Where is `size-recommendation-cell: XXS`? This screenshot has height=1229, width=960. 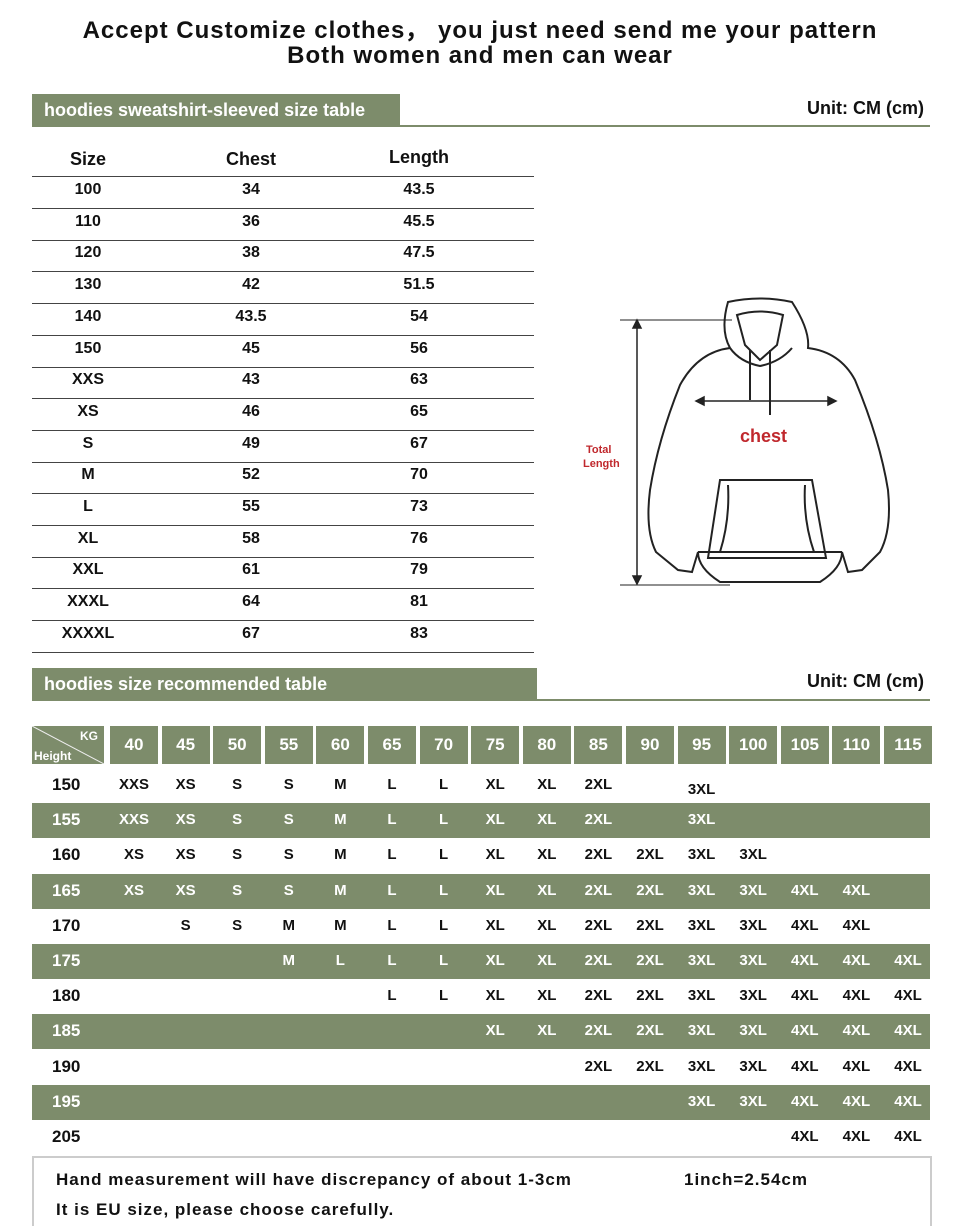
size-recommendation-cell: XXS is located at coordinates (133, 784).